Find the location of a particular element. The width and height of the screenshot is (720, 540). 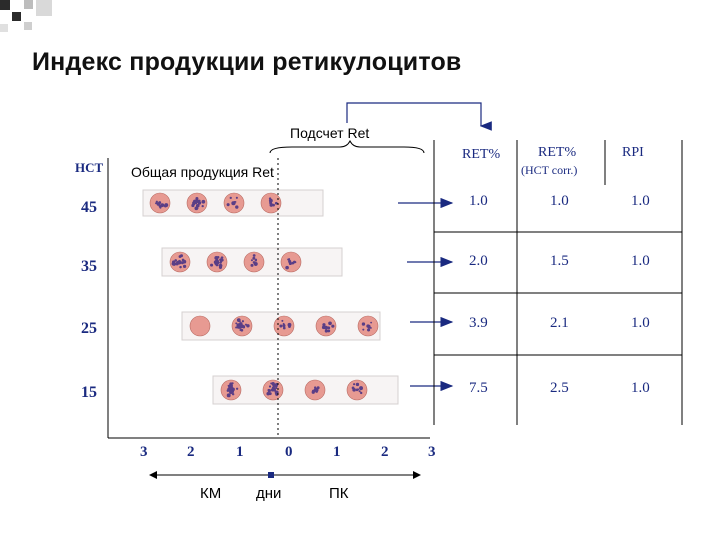

pk-label: ПК is located at coordinates (339, 493).